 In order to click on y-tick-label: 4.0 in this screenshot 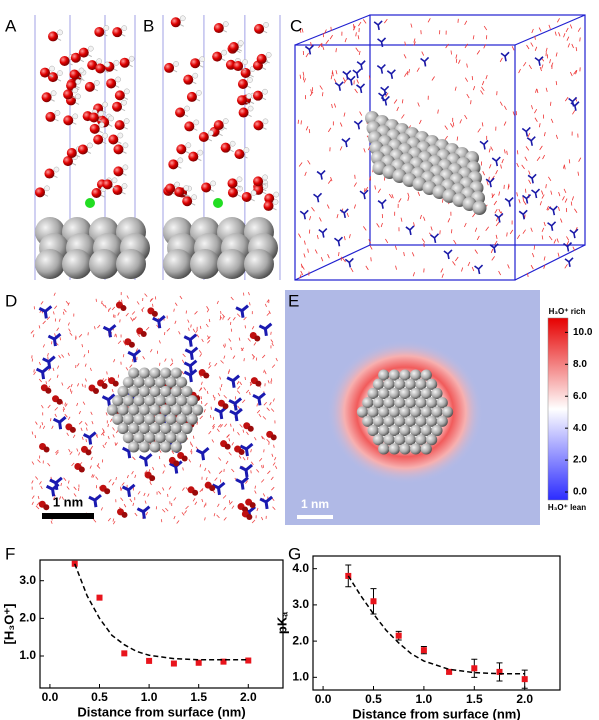, I will do `click(300, 568)`.